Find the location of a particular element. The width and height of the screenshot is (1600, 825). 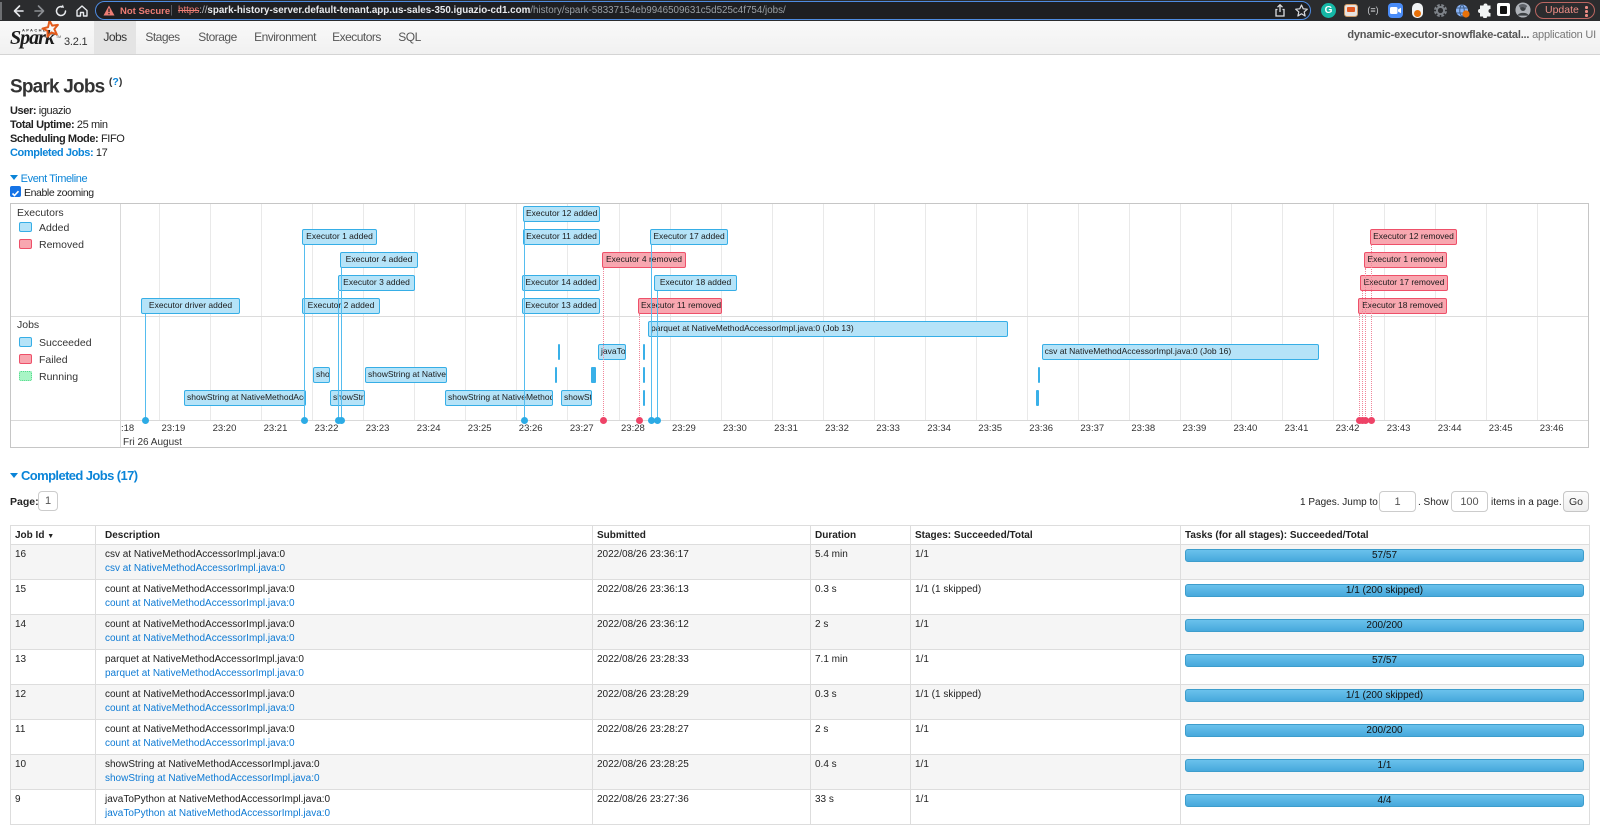

svg-text: APACHE is located at coordinates (34, 30).